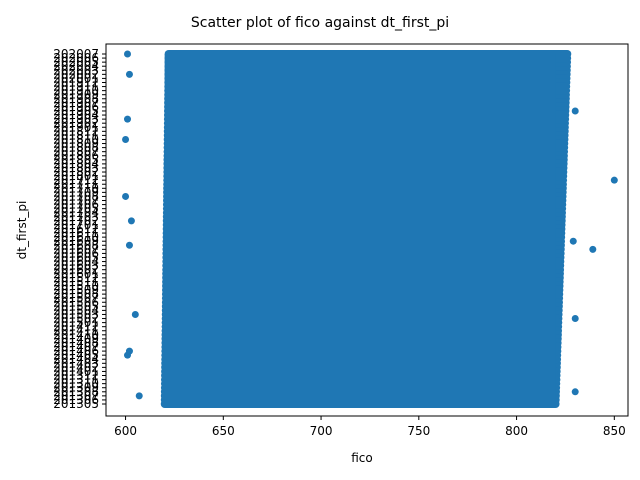 This screenshot has height=480, width=640. Describe the element at coordinates (76, 213) in the screenshot. I see `y-tick-label: 201704` at that location.